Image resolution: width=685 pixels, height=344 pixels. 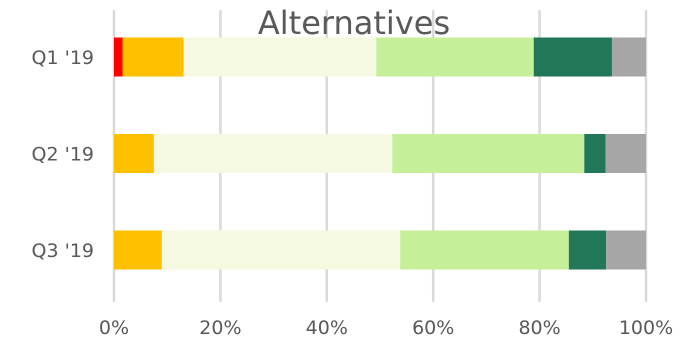 What do you see at coordinates (114, 328) in the screenshot?
I see `x-tick-label: 0%` at bounding box center [114, 328].